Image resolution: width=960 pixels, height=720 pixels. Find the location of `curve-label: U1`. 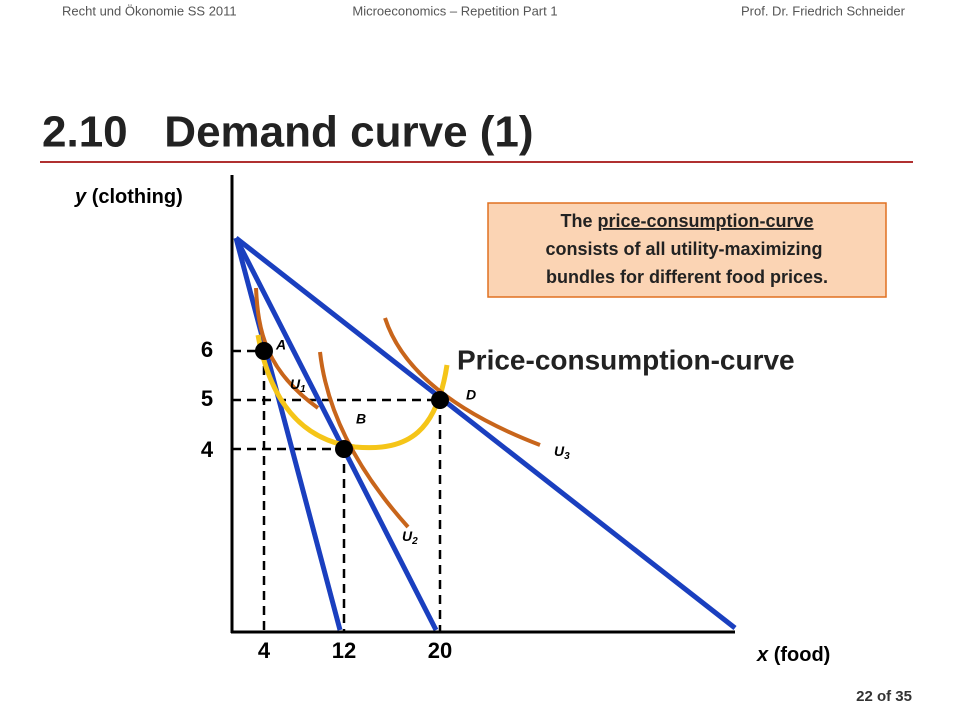

curve-label: U1 is located at coordinates (298, 385).